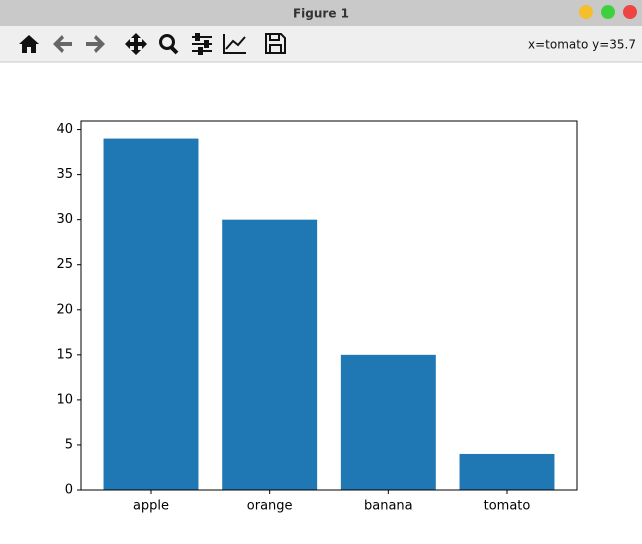 The height and width of the screenshot is (544, 642). What do you see at coordinates (388, 506) in the screenshot?
I see `x-tick-label: banana` at bounding box center [388, 506].